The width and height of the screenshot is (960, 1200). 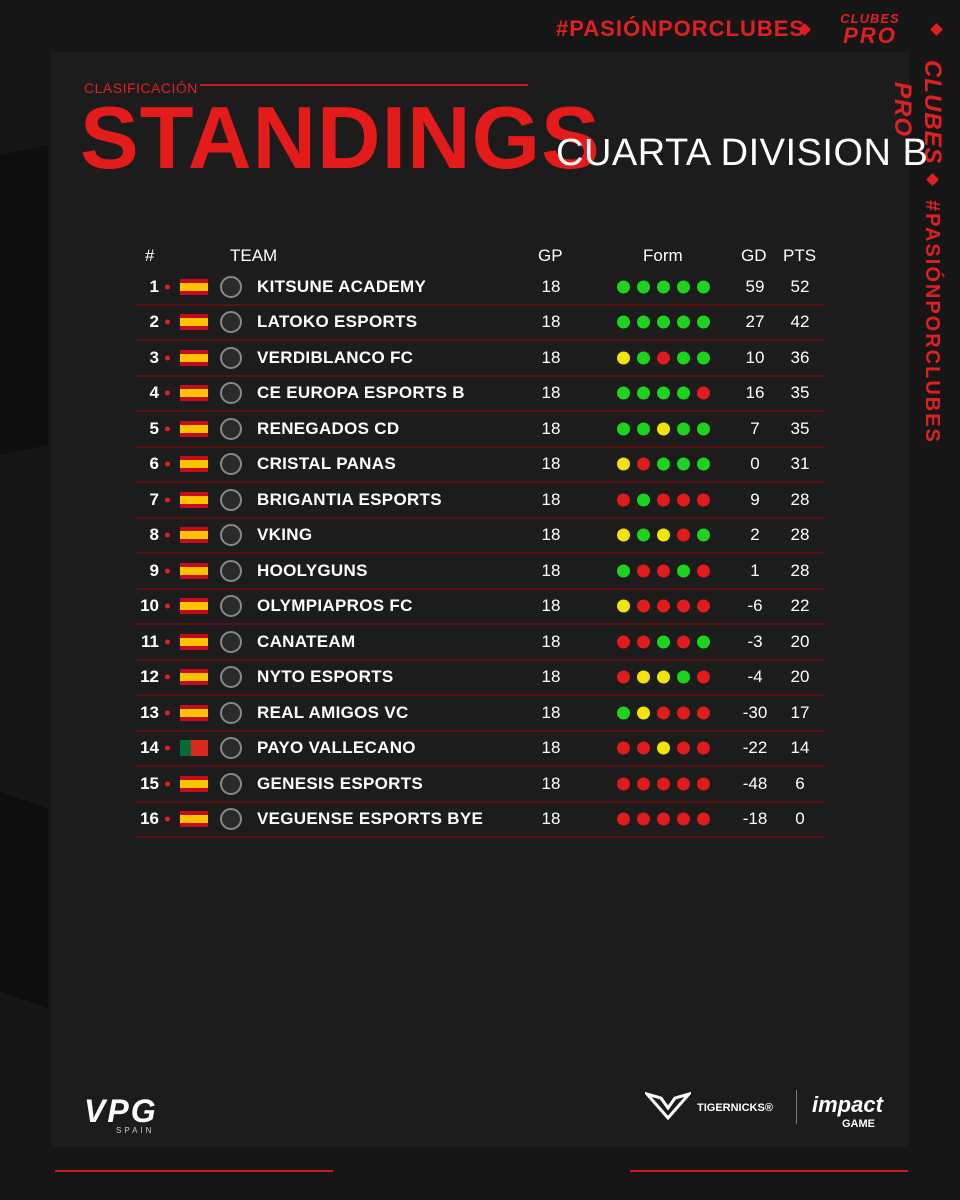 I want to click on goal-difference: -22, so click(x=755, y=748).